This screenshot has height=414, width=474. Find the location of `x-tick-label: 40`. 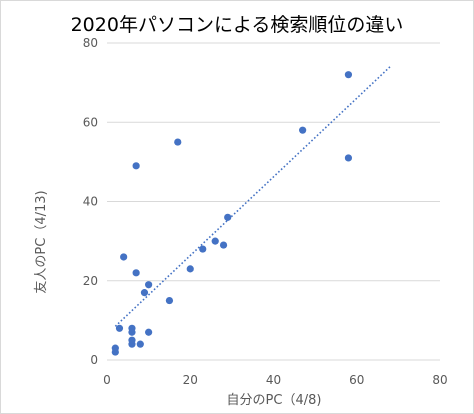

x-tick-label: 40 is located at coordinates (273, 380).